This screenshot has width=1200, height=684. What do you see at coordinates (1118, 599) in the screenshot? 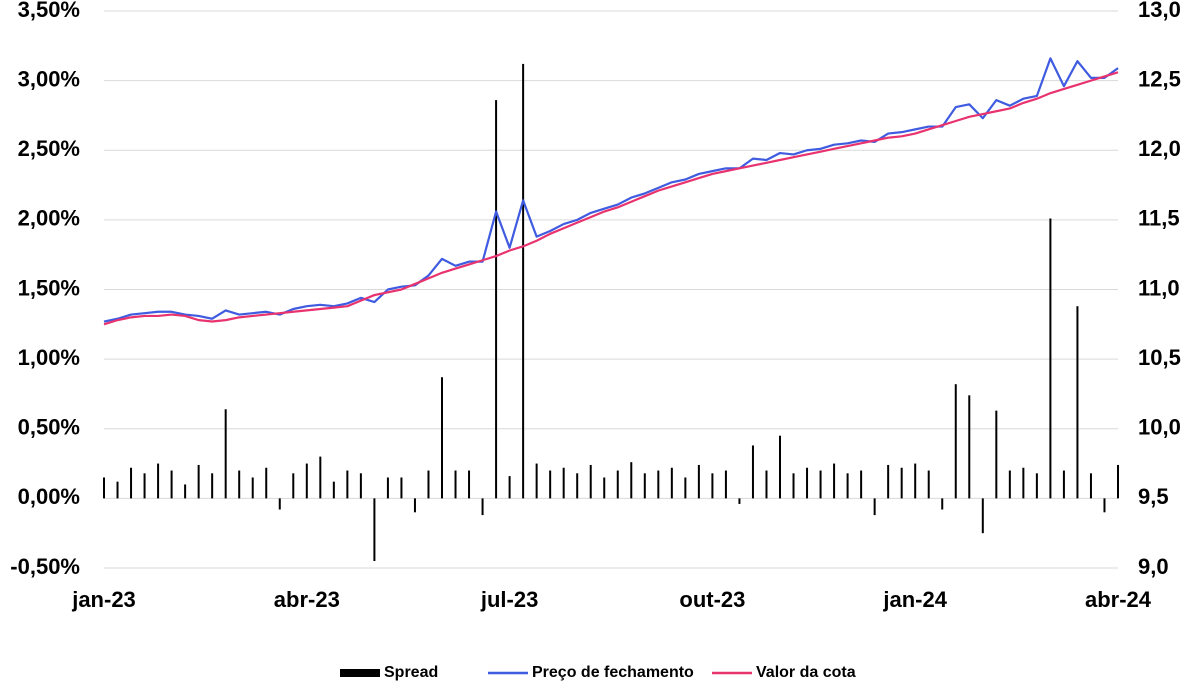
I see `x-tick-label: abr-24` at bounding box center [1118, 599].